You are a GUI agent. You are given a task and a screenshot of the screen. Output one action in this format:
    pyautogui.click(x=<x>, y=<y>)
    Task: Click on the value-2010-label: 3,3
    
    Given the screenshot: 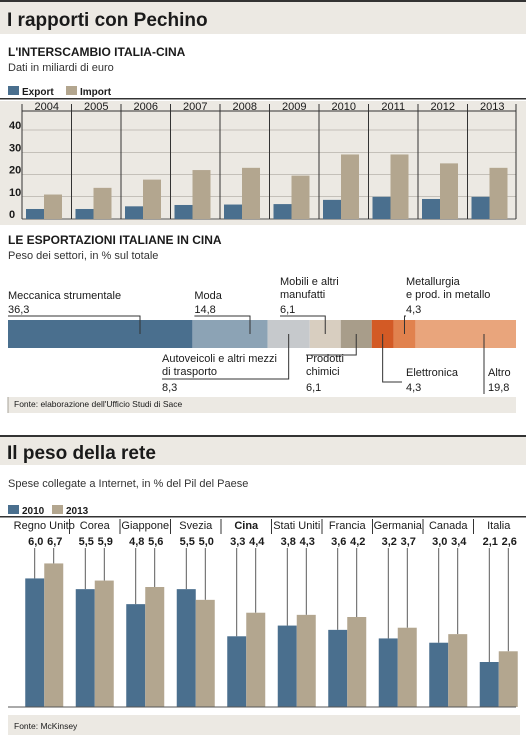 What is the action you would take?
    pyautogui.click(x=237, y=542)
    